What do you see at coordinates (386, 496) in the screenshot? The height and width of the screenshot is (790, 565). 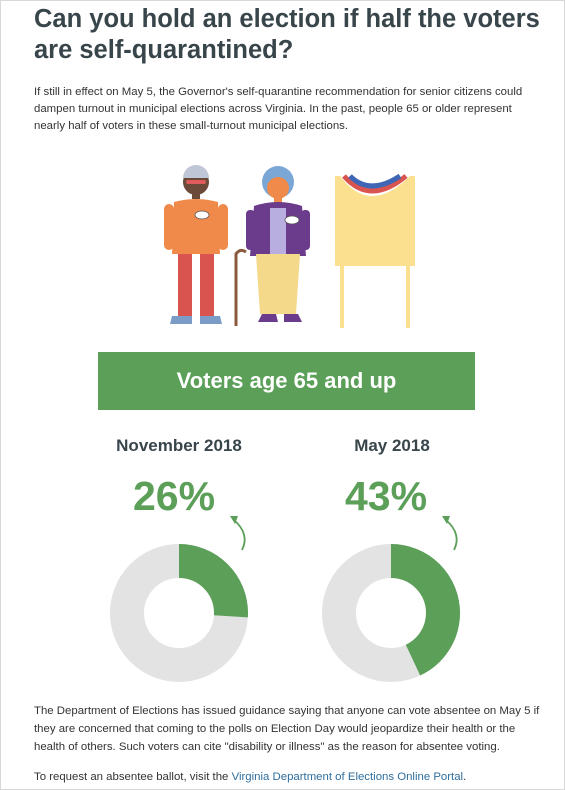 I see `may-2018-percent: 43%` at bounding box center [386, 496].